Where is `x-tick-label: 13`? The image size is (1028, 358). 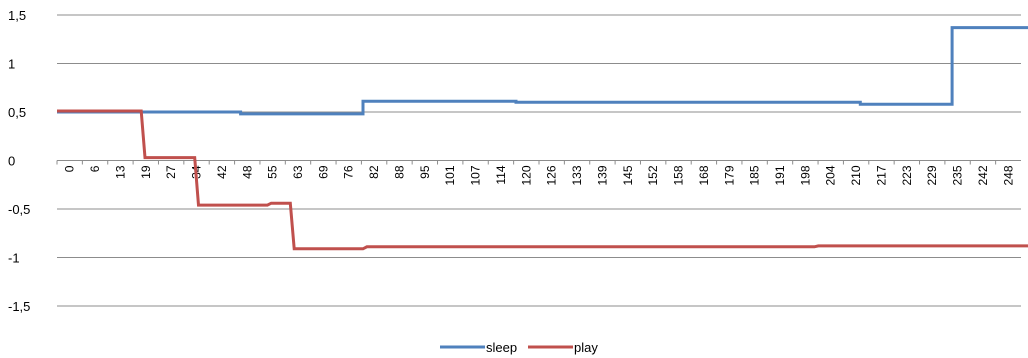 x-tick-label: 13 is located at coordinates (120, 172).